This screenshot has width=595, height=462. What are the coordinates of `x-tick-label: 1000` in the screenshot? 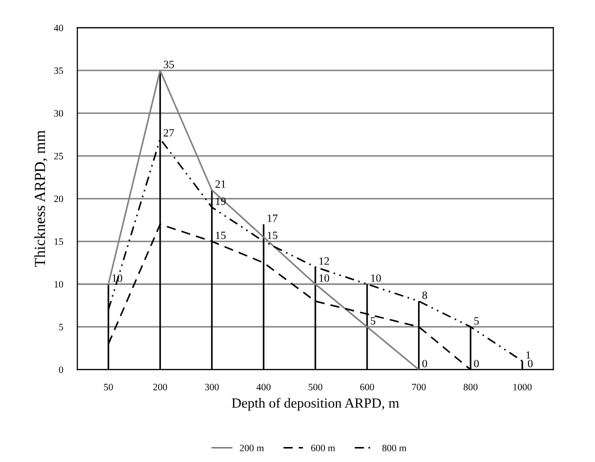 It's located at (522, 387).